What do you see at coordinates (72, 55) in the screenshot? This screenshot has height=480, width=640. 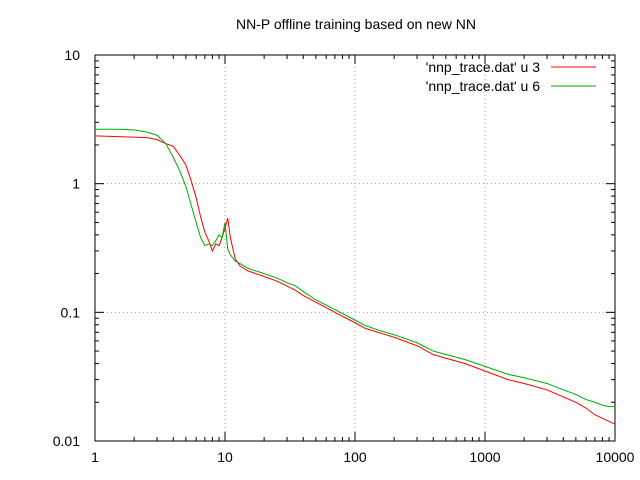 I see `y-tick-label: 10` at bounding box center [72, 55].